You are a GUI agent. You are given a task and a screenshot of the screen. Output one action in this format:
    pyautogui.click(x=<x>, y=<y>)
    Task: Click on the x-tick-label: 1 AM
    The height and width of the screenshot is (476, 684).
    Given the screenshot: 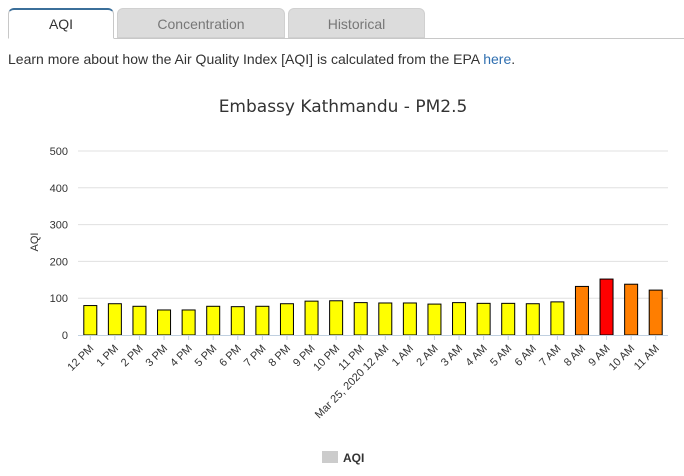 What is the action you would take?
    pyautogui.click(x=403, y=356)
    